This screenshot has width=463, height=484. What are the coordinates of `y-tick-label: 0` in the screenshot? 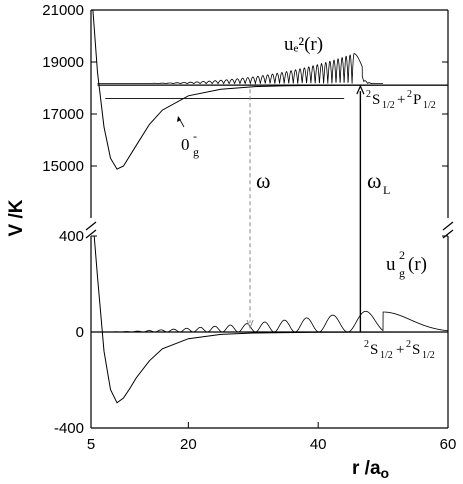 It's located at (80, 332).